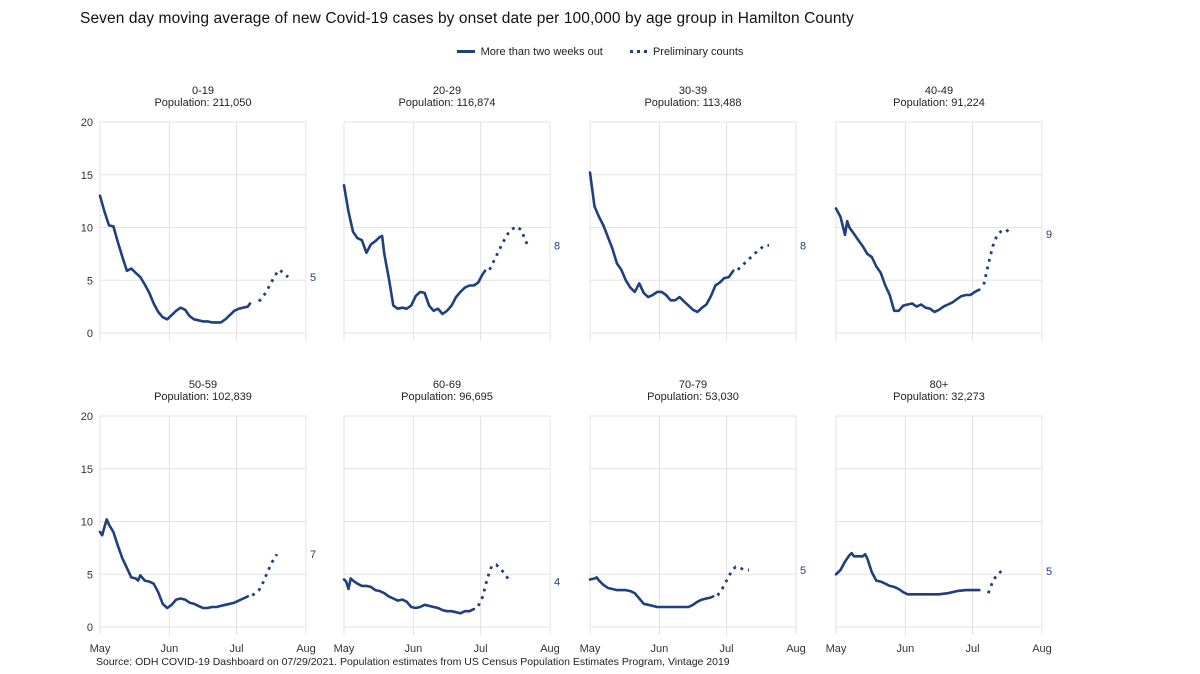 Image resolution: width=1200 pixels, height=674 pixels. I want to click on panel-population: Population: 113,488, so click(692, 103).